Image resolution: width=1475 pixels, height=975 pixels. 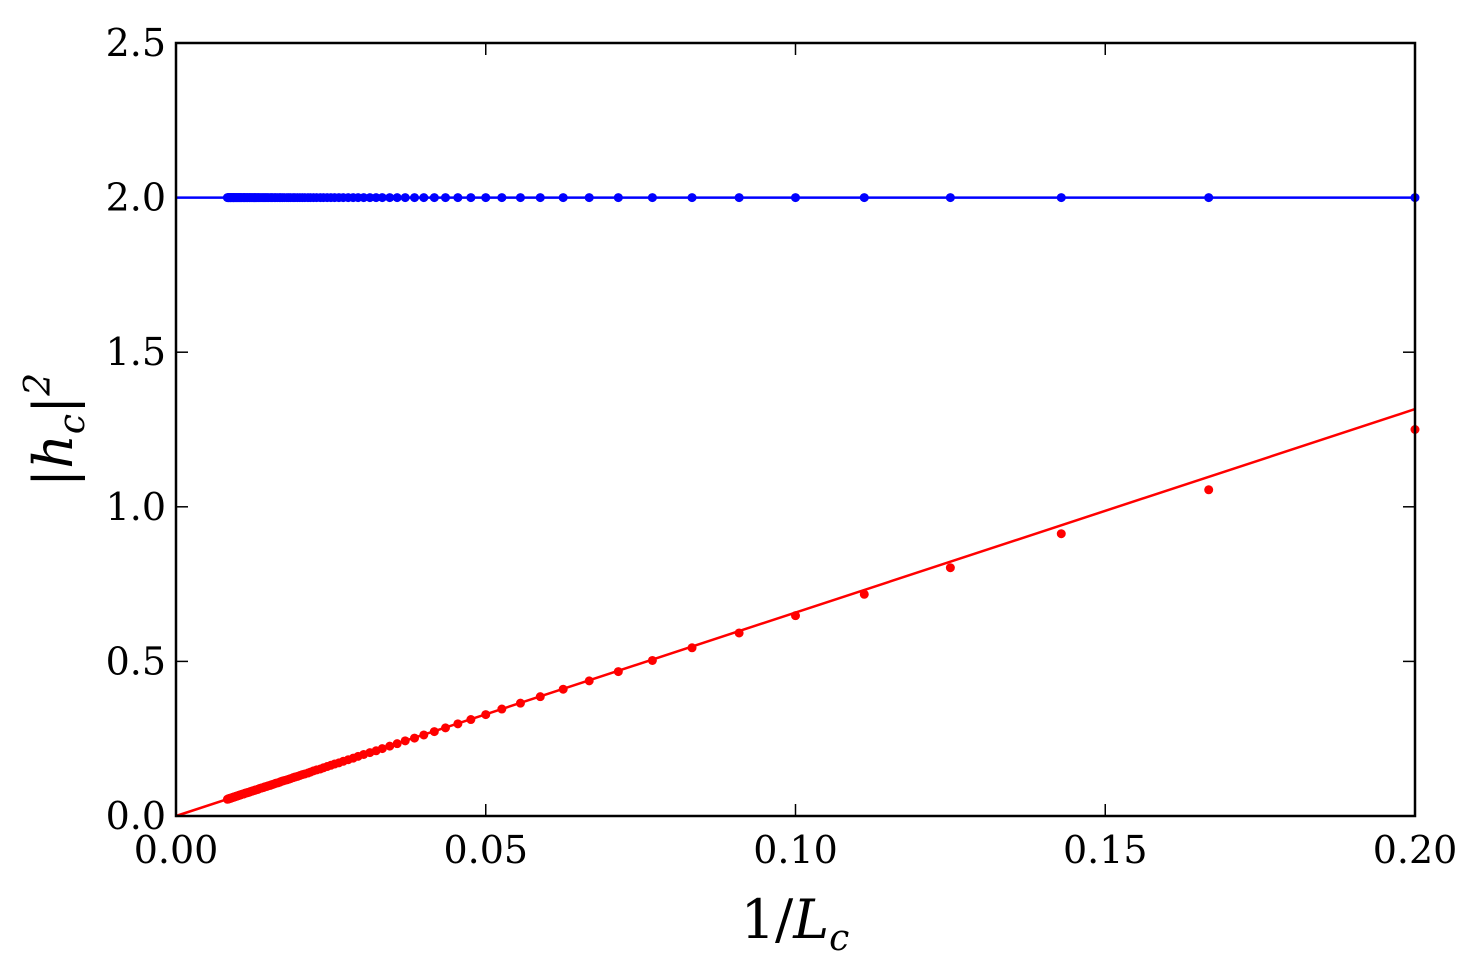 What do you see at coordinates (136, 352) in the screenshot?
I see `y-tick-label: 1.5` at bounding box center [136, 352].